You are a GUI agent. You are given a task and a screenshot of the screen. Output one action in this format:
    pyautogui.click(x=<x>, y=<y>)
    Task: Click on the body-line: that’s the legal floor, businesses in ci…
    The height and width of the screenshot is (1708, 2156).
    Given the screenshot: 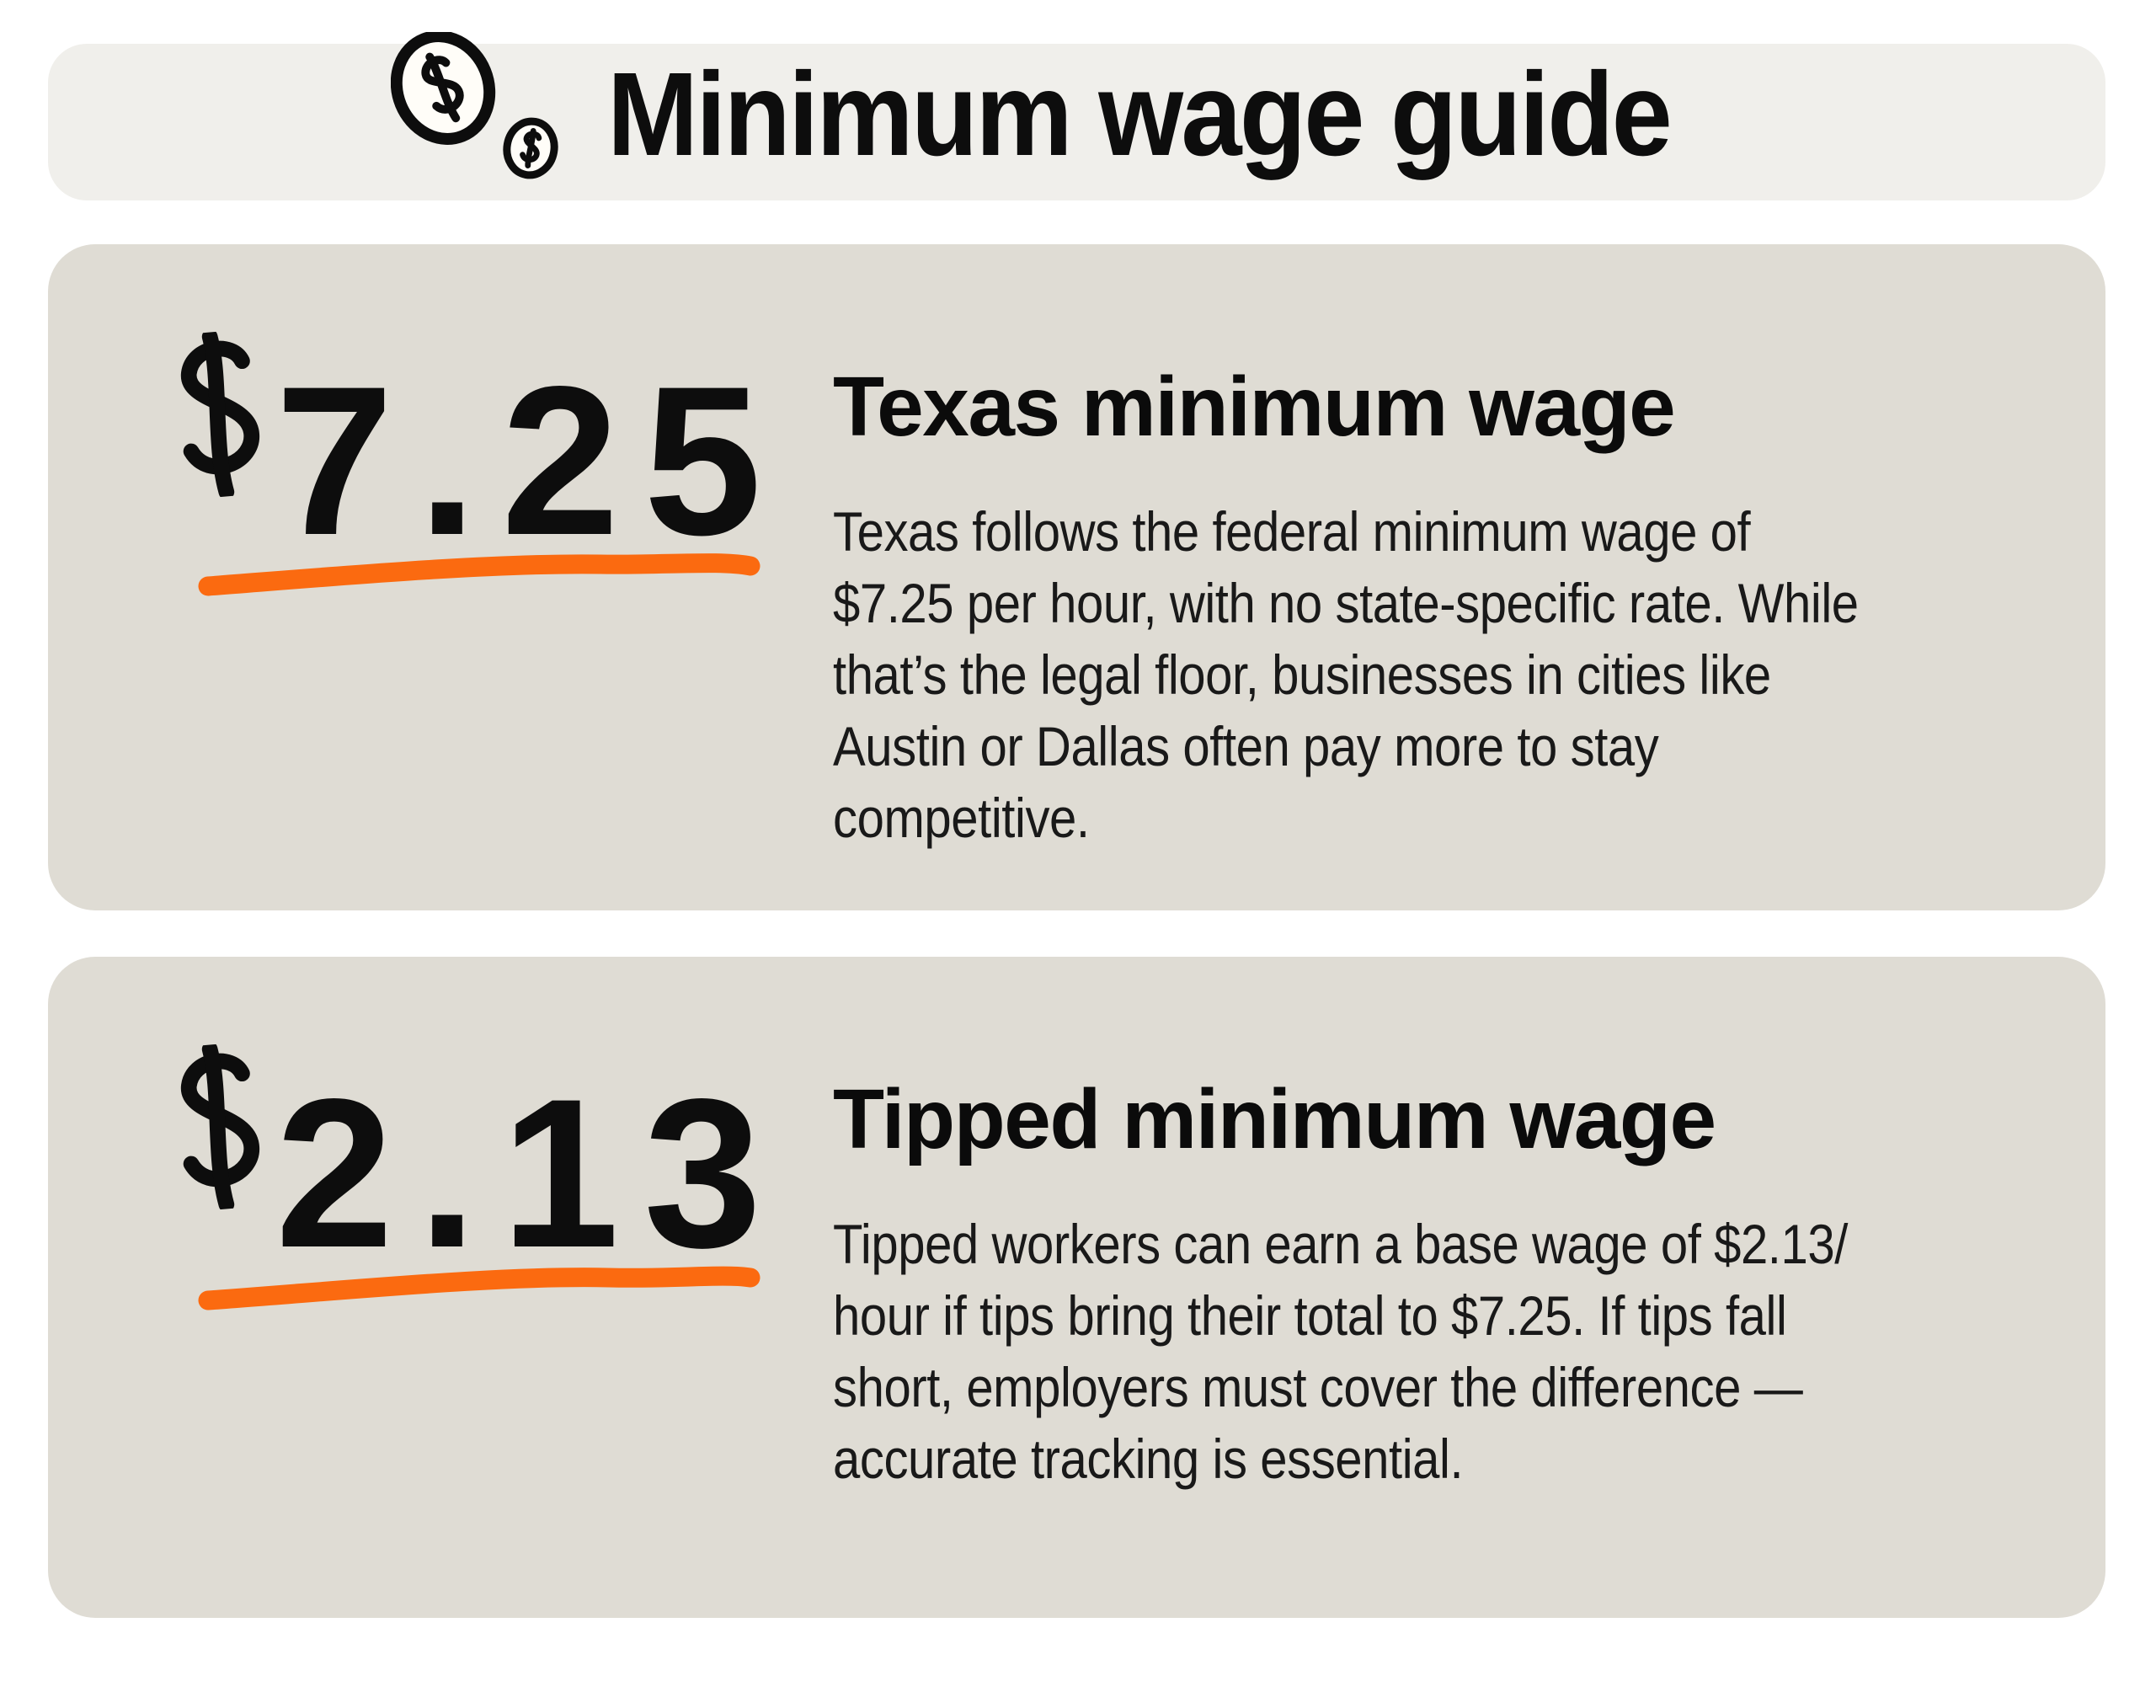 What is the action you would take?
    pyautogui.click(x=1302, y=674)
    